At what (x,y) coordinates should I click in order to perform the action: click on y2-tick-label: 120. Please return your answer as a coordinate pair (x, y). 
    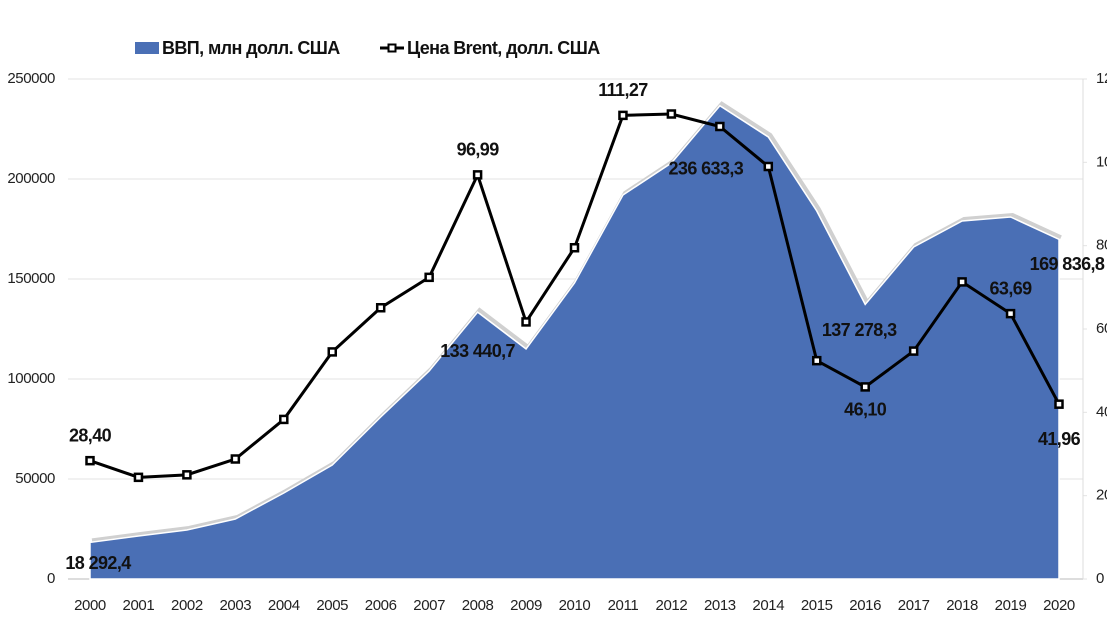
    Looking at the image, I should click on (1101, 78).